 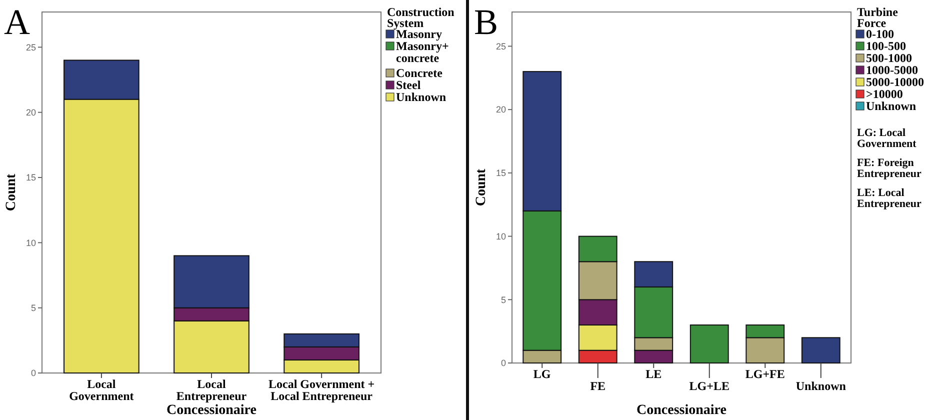 What do you see at coordinates (321, 390) in the screenshot?
I see `x-tick-label: Local Government + Local Entrepreneur` at bounding box center [321, 390].